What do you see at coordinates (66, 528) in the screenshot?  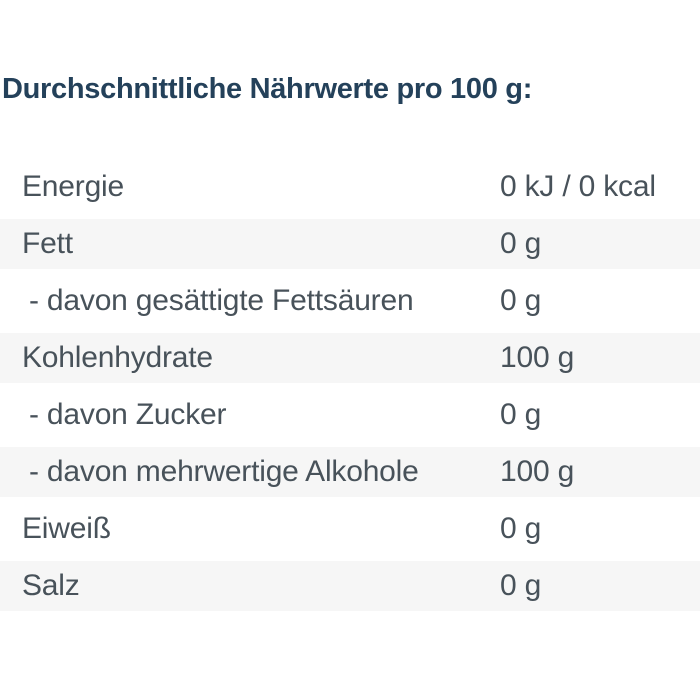 I see `nutrient-label: Eiweiß` at bounding box center [66, 528].